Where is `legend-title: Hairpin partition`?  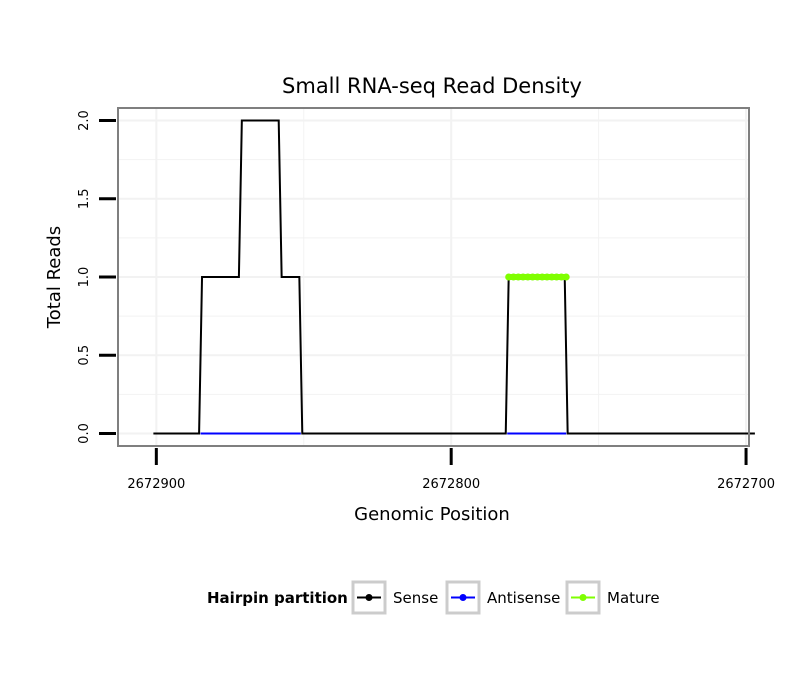 legend-title: Hairpin partition is located at coordinates (277, 598).